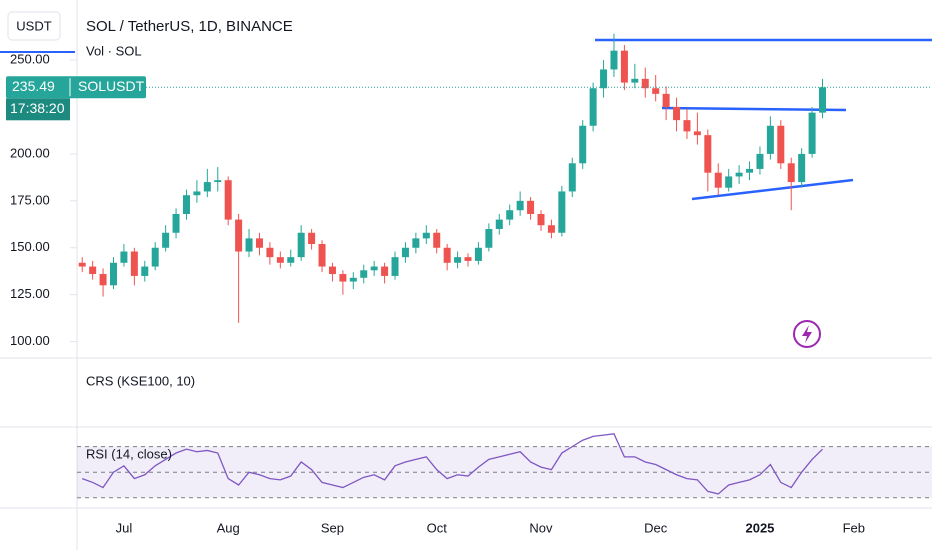 This screenshot has width=932, height=555. What do you see at coordinates (437, 527) in the screenshot?
I see `x-tick-label: Oct` at bounding box center [437, 527].